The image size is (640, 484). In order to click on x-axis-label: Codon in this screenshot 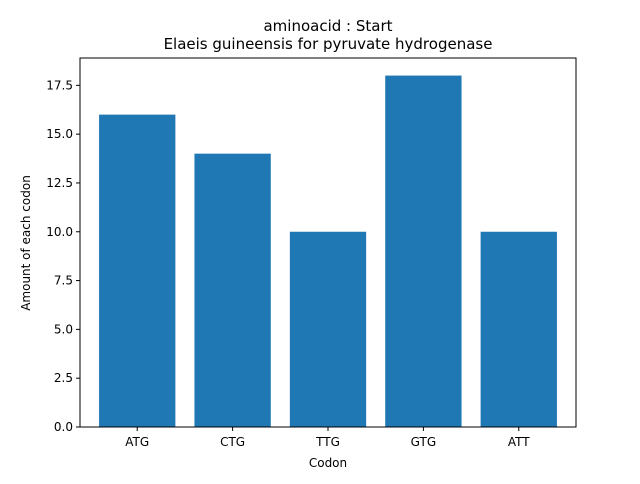, I will do `click(328, 463)`.